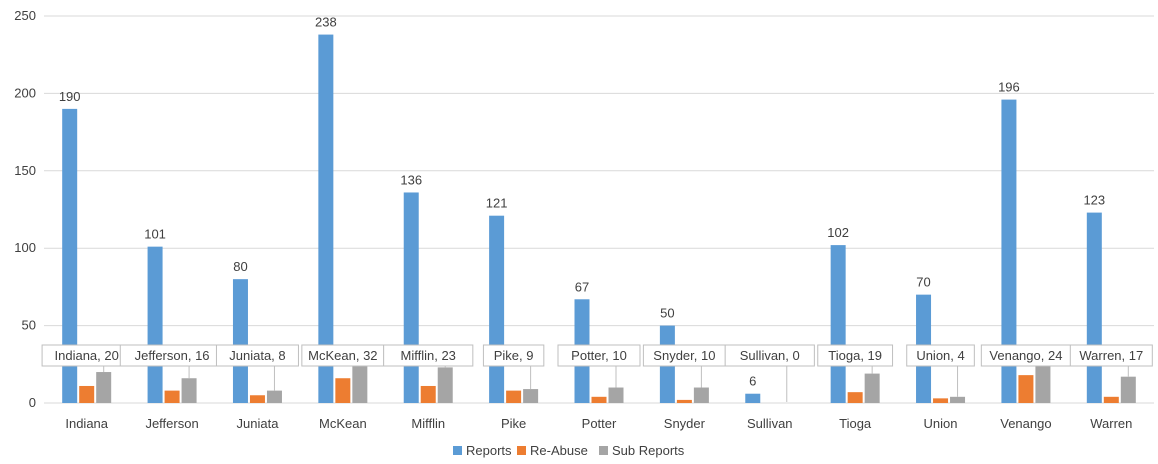  I want to click on x-tick-label-snyder: Snyder, so click(685, 423).